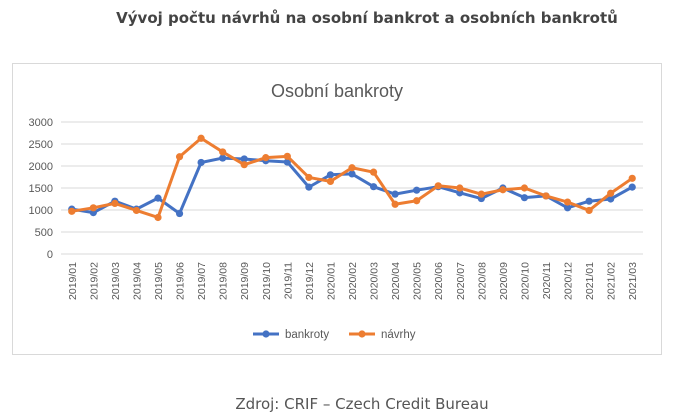 The height and width of the screenshot is (420, 674). I want to click on x-tick-label: 2020/08, so click(482, 281).